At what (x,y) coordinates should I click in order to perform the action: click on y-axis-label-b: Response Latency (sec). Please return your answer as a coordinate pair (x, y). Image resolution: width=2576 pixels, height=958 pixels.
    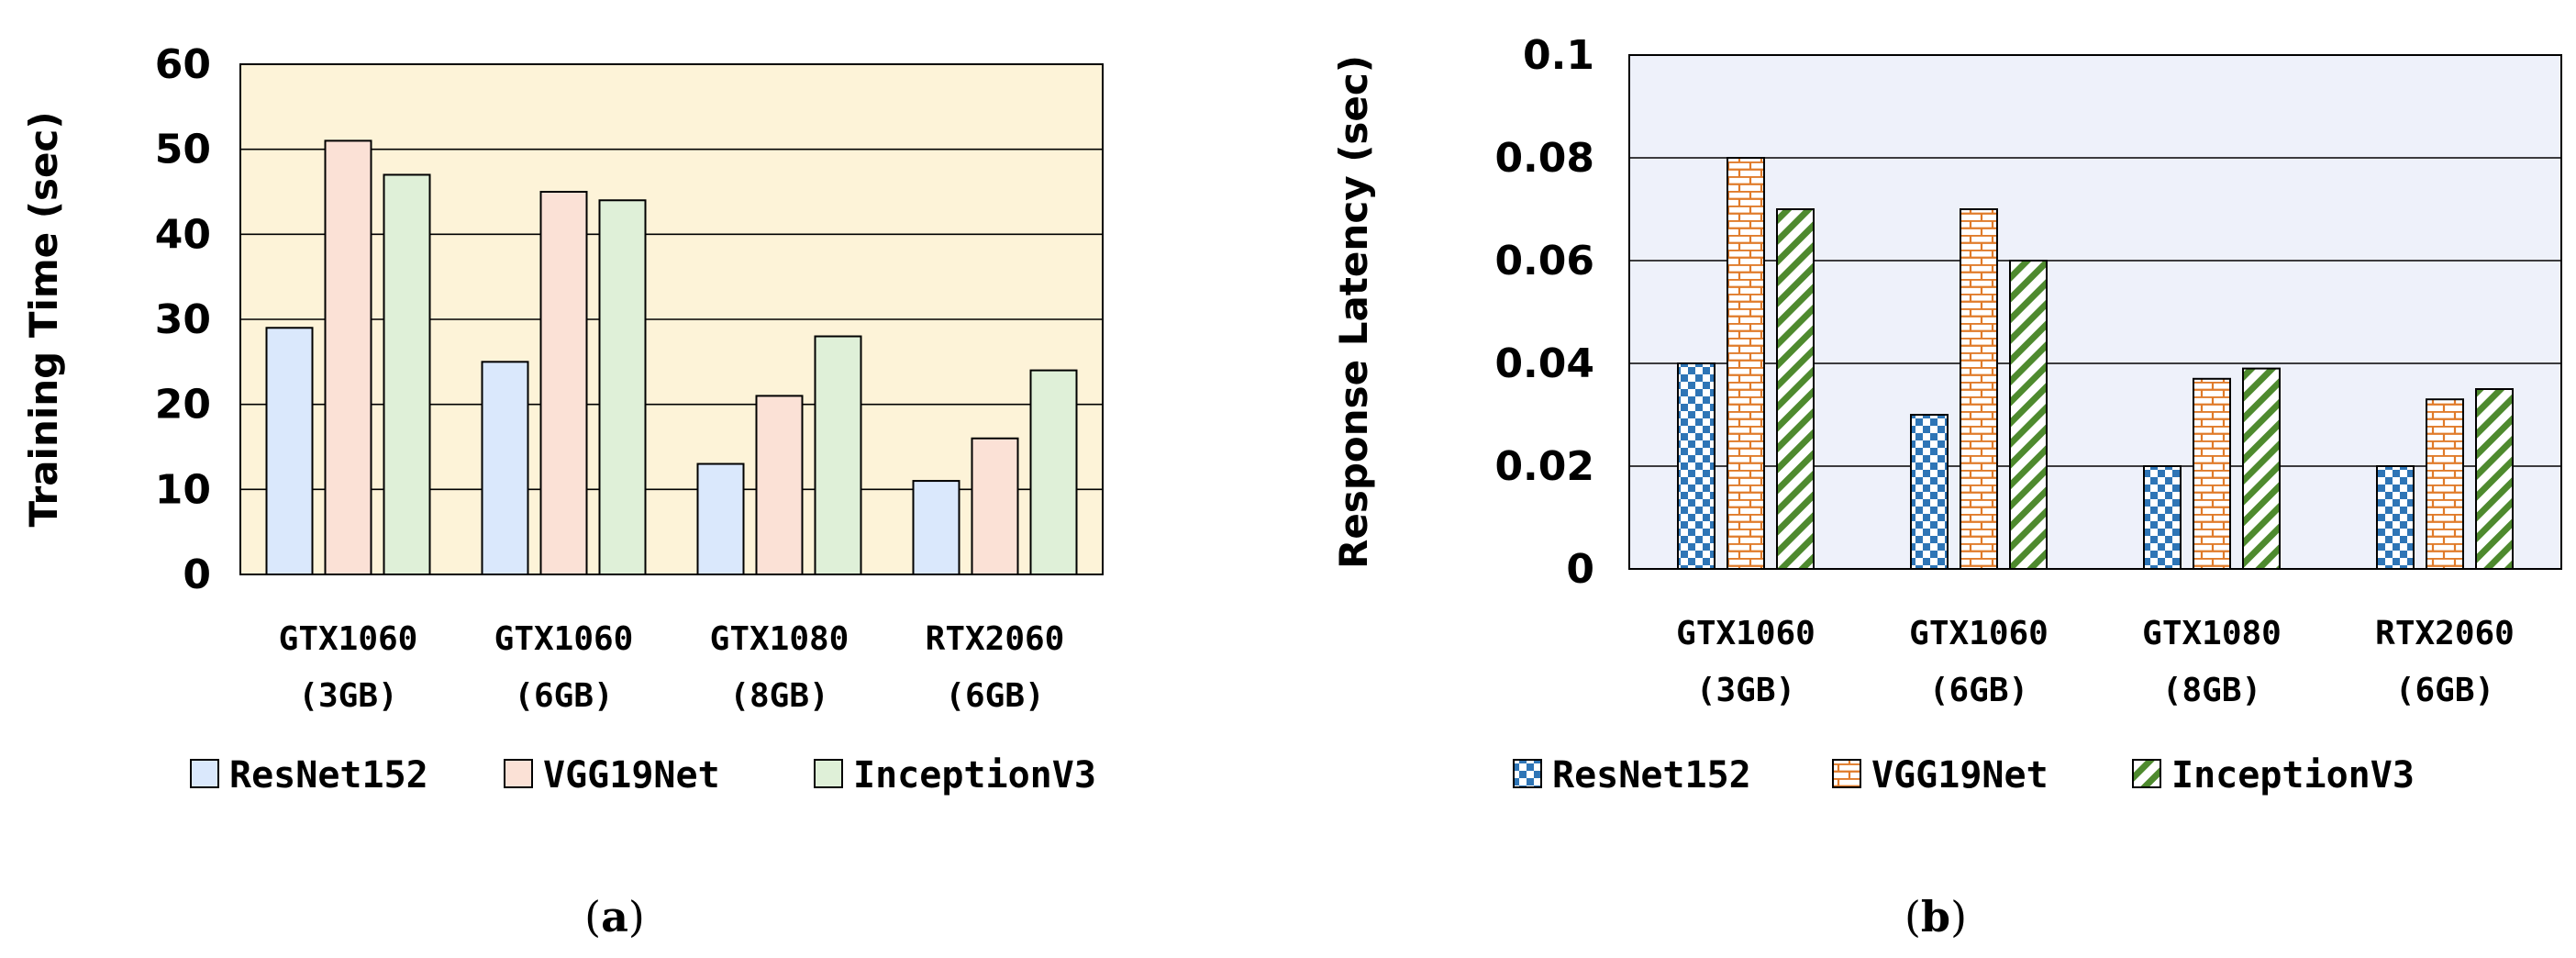
    Looking at the image, I should click on (1353, 312).